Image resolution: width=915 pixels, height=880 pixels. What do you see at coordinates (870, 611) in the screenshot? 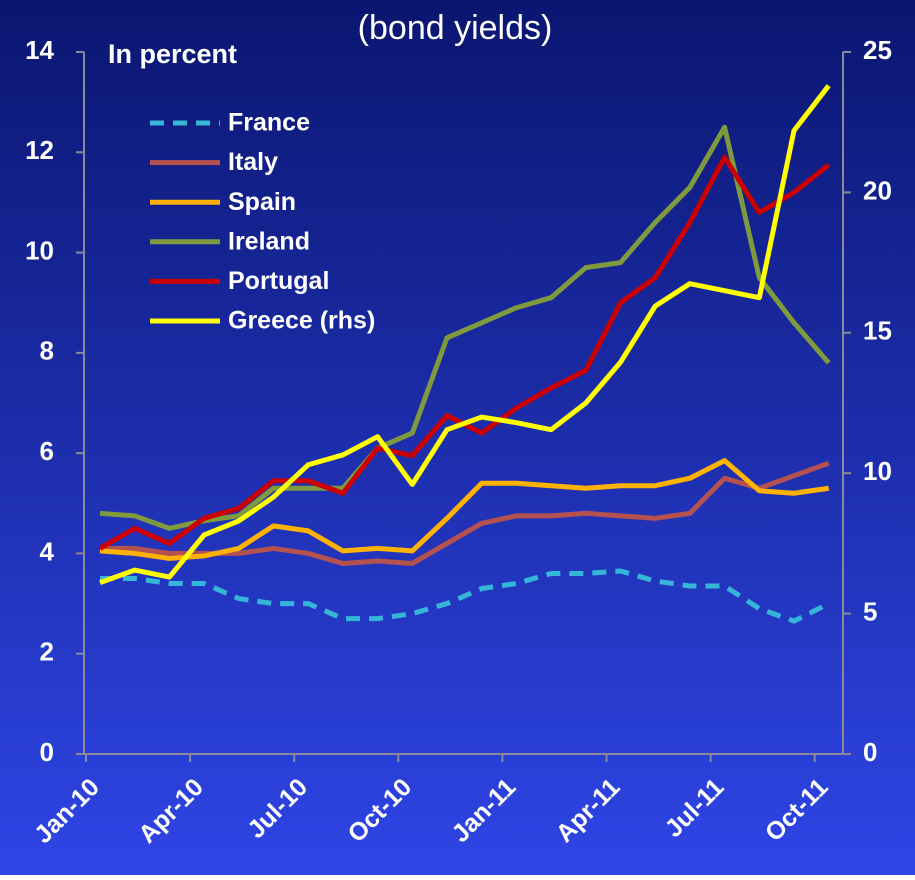
I see `y2-tick-label: 5` at bounding box center [870, 611].